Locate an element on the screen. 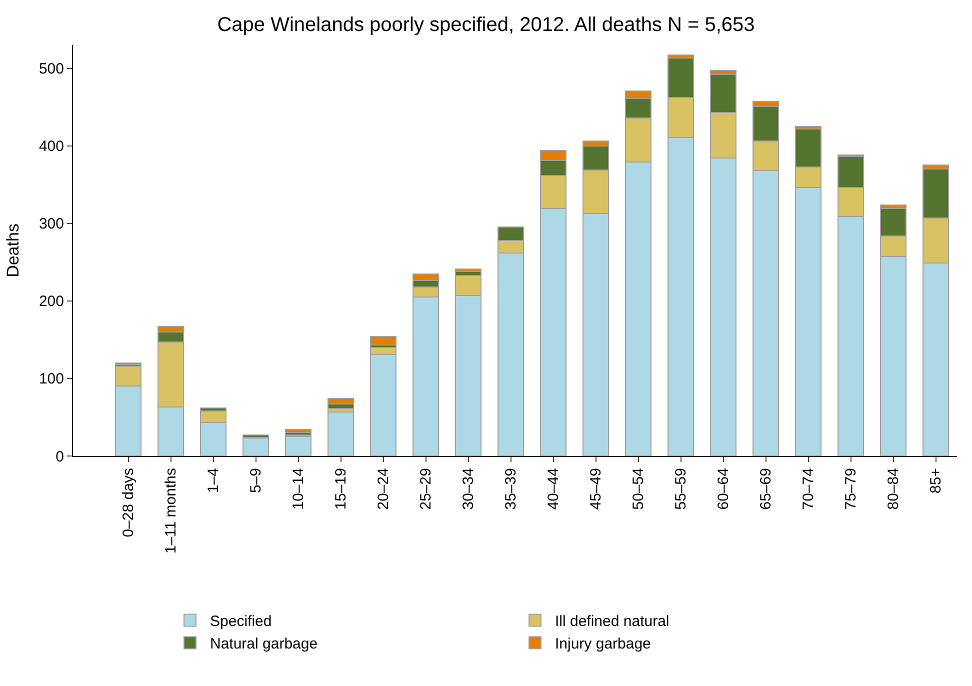 Image resolution: width=972 pixels, height=686 pixels. x-tick-label: 1–4 is located at coordinates (213, 481).